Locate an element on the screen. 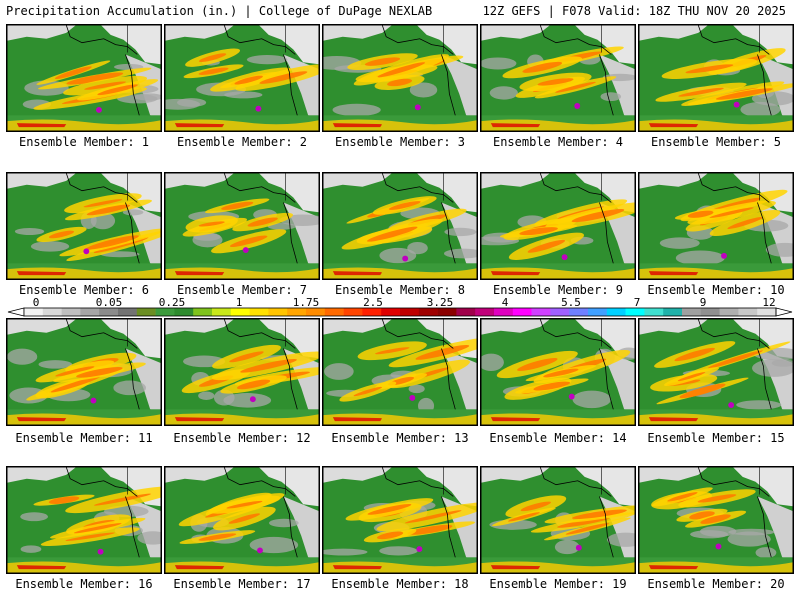  colorbar-tick-label: 4 is located at coordinates (505, 303).